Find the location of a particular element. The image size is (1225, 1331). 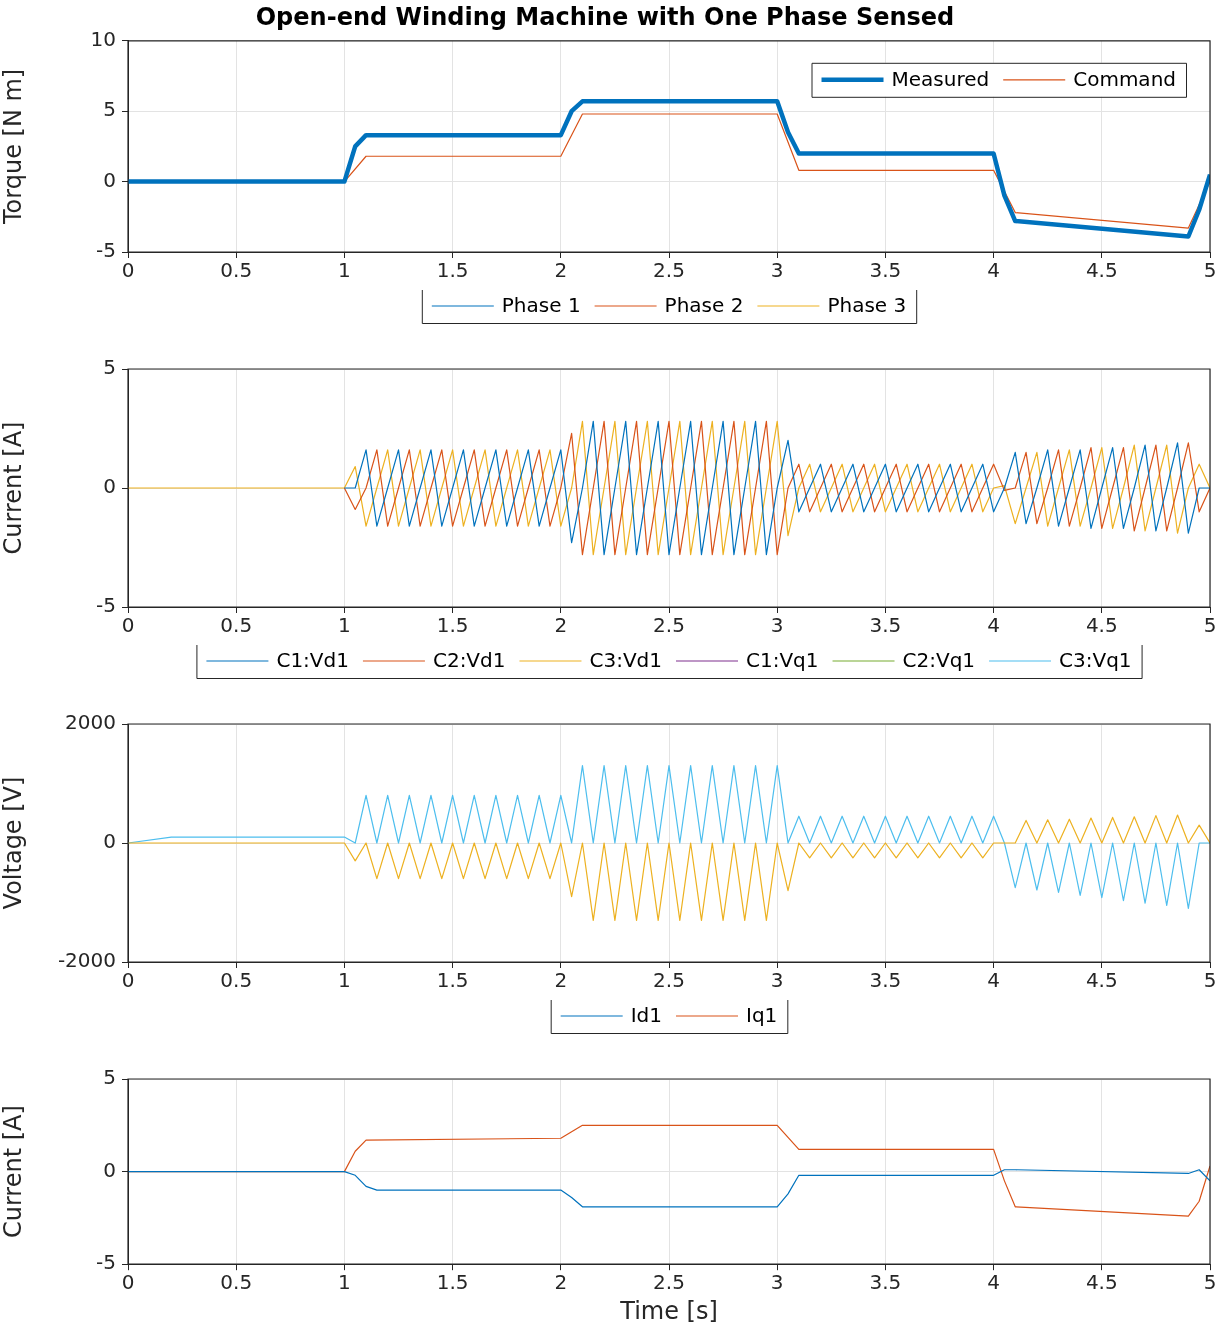

legend-label: C3:Vd1 is located at coordinates (625, 660).